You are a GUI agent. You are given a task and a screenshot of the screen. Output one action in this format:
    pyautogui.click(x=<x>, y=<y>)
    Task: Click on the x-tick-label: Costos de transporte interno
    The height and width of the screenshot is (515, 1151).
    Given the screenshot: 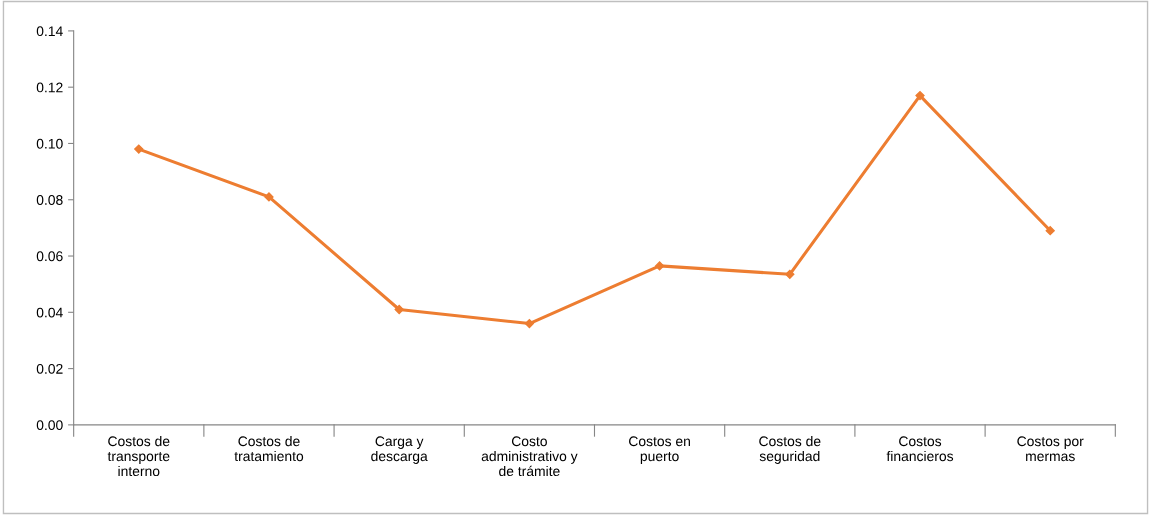 What is the action you would take?
    pyautogui.click(x=138, y=456)
    